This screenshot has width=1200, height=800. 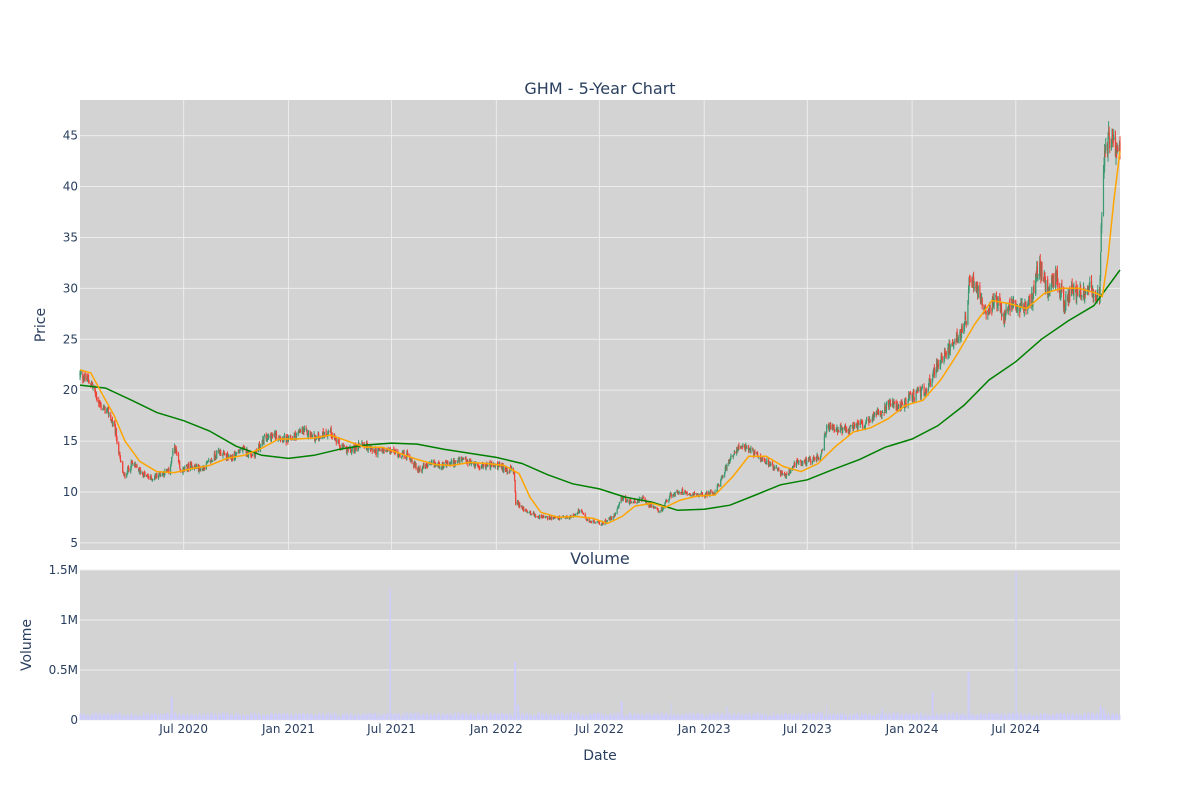 I want to click on volume-tick-label: 0.5M, so click(x=63, y=670).